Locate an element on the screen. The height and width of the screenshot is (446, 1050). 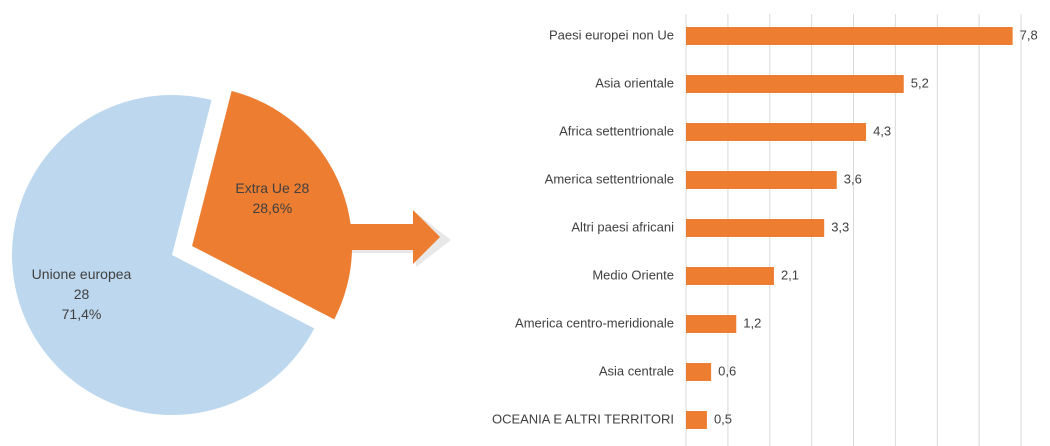
data-label: 5,2 is located at coordinates (920, 82).